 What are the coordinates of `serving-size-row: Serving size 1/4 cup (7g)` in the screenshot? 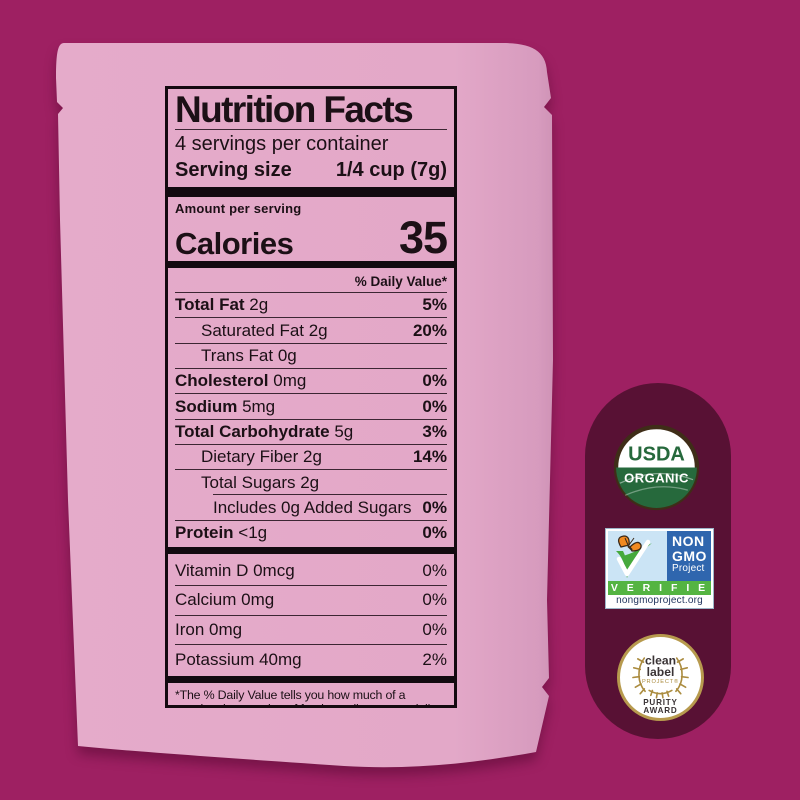 It's located at (311, 170).